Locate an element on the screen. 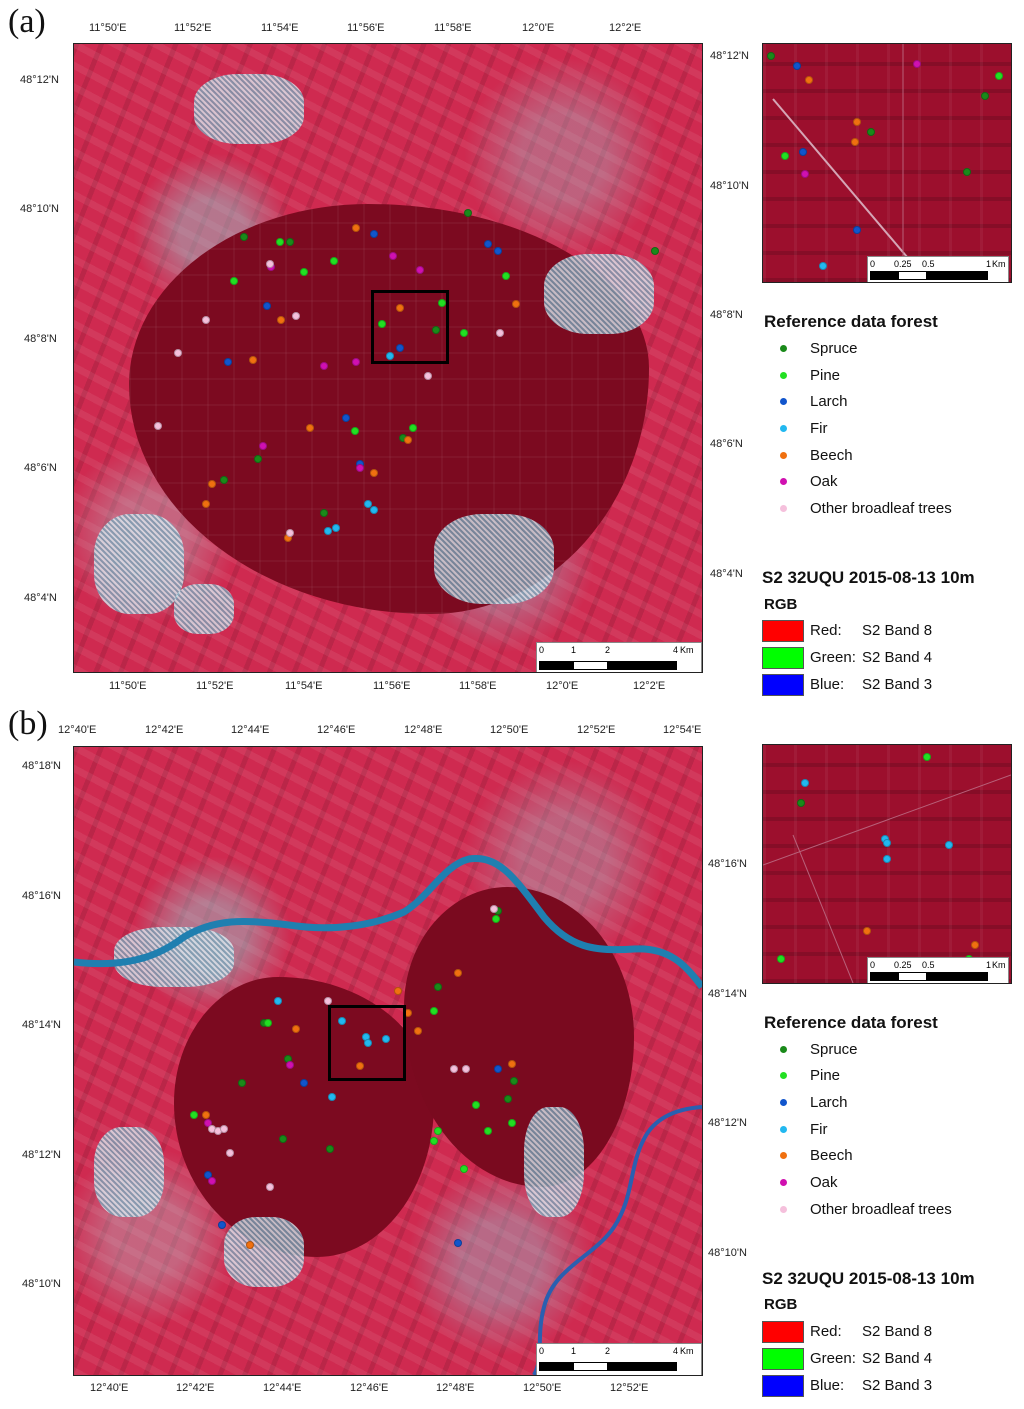  inset-map: 0 0.25 0.5 1 Km is located at coordinates (887, 163).